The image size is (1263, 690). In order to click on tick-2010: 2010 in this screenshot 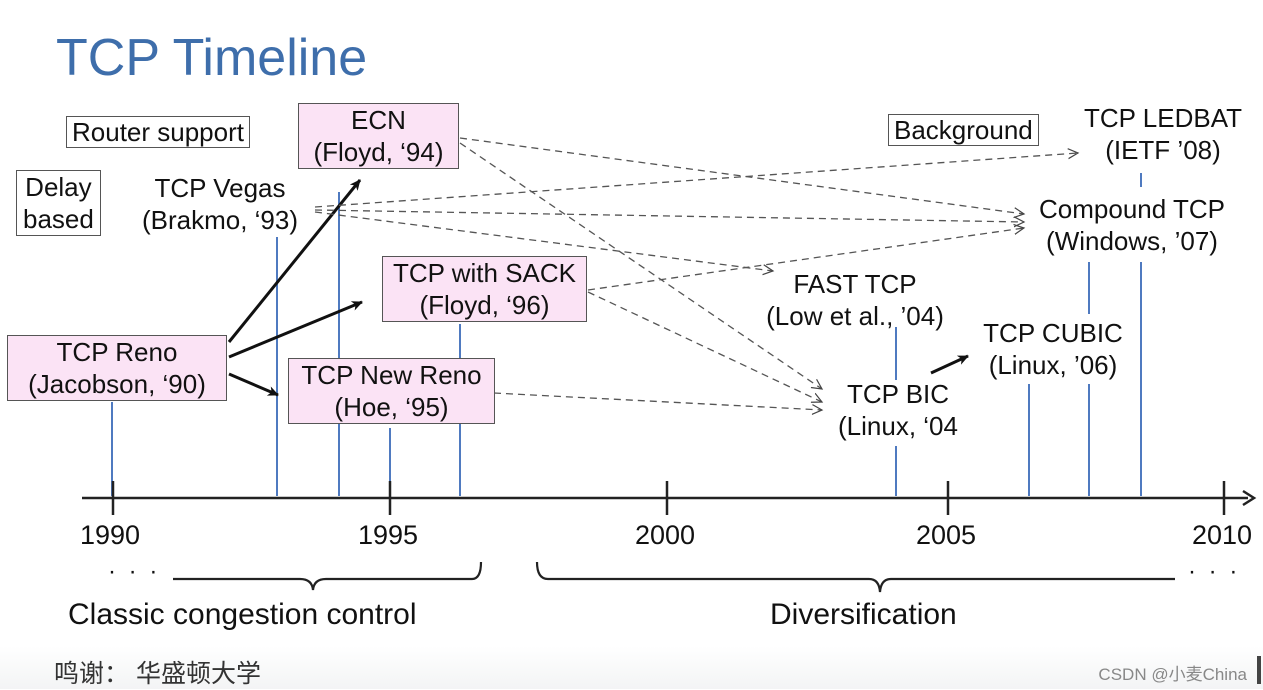, I will do `click(1222, 535)`.